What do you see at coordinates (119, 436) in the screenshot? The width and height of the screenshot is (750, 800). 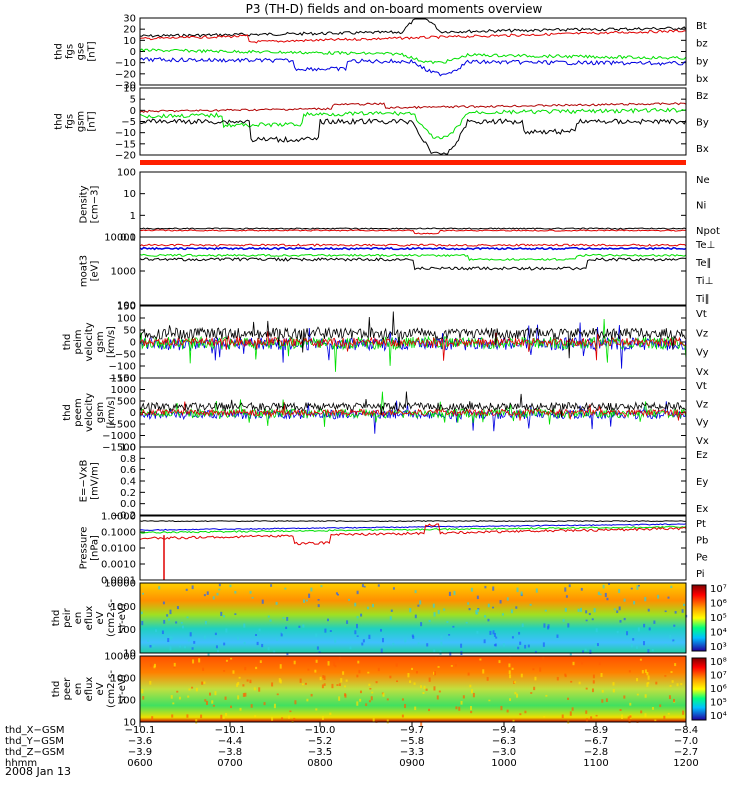 I see `y-tick-label: −1000` at bounding box center [119, 436].